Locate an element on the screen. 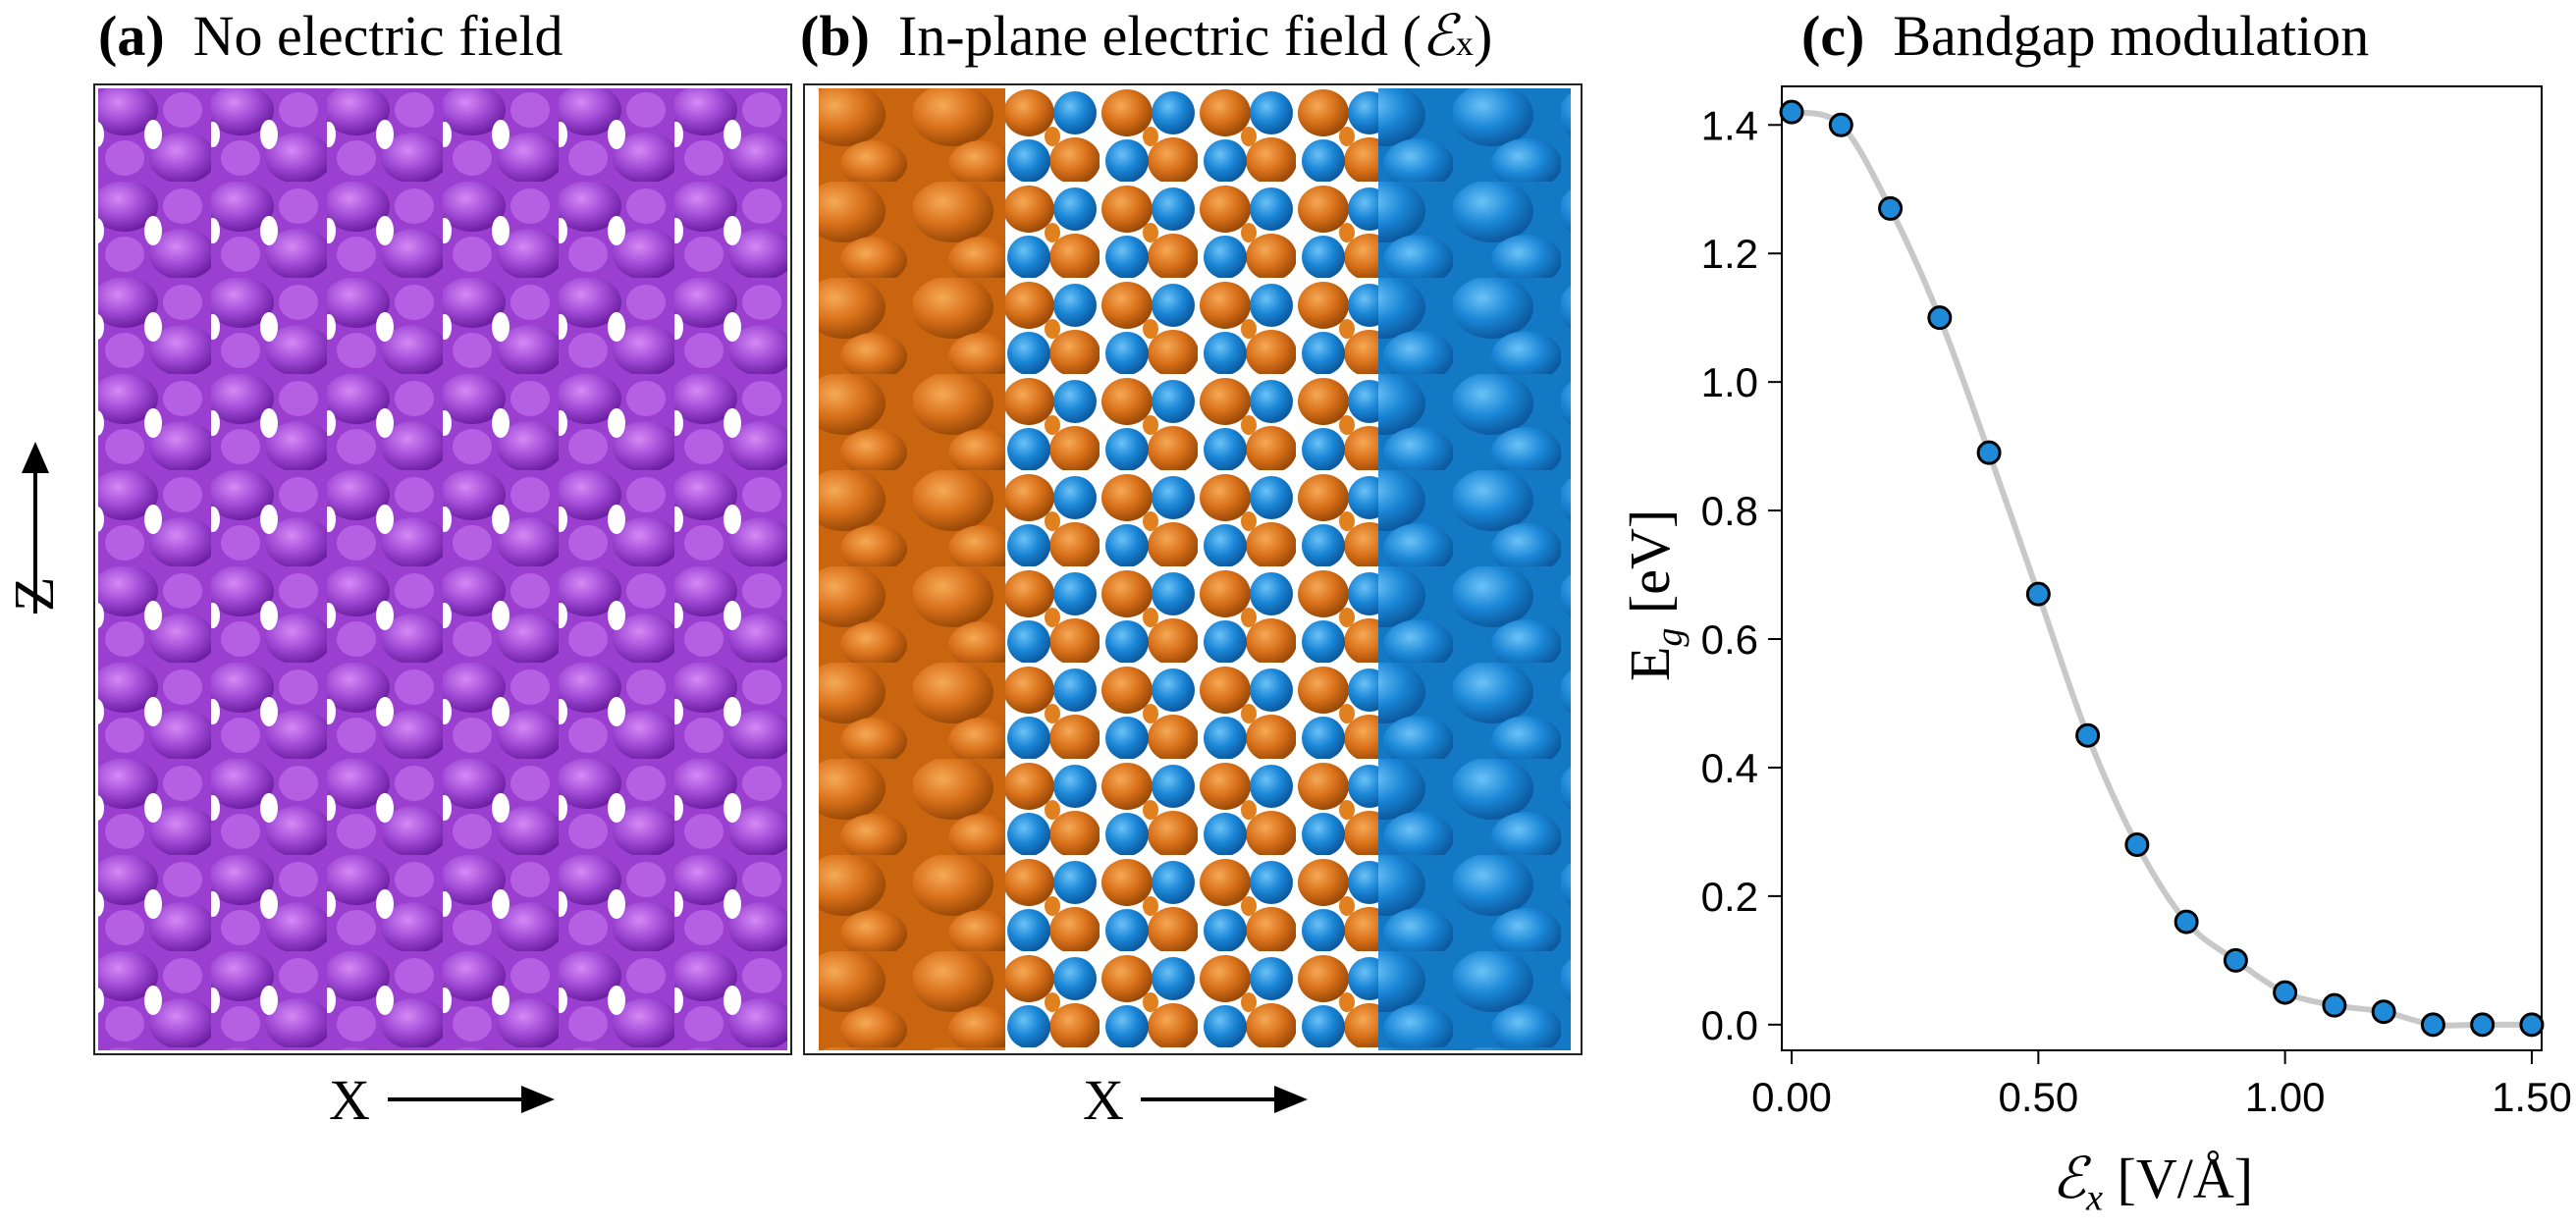  y-tick-label: 1.4 is located at coordinates (1729, 125).